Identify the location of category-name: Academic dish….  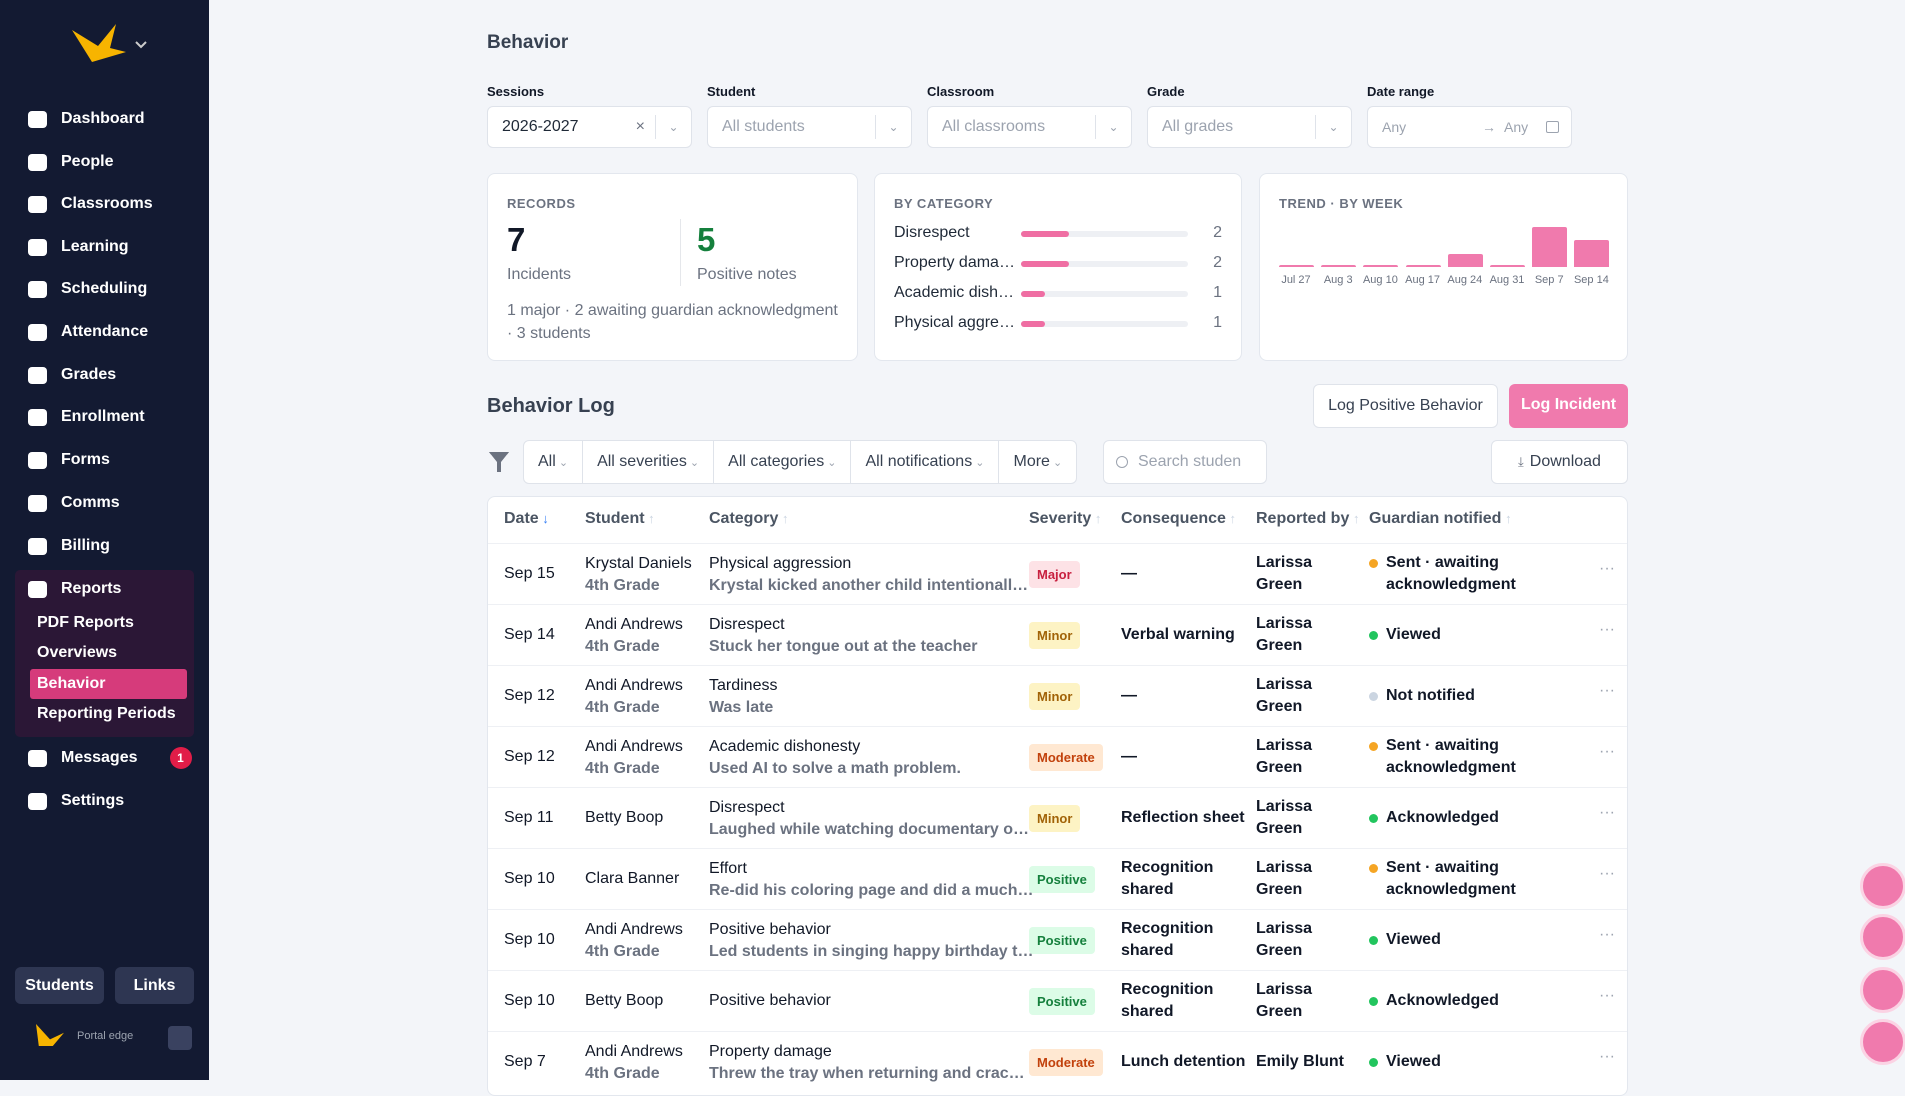
(954, 292).